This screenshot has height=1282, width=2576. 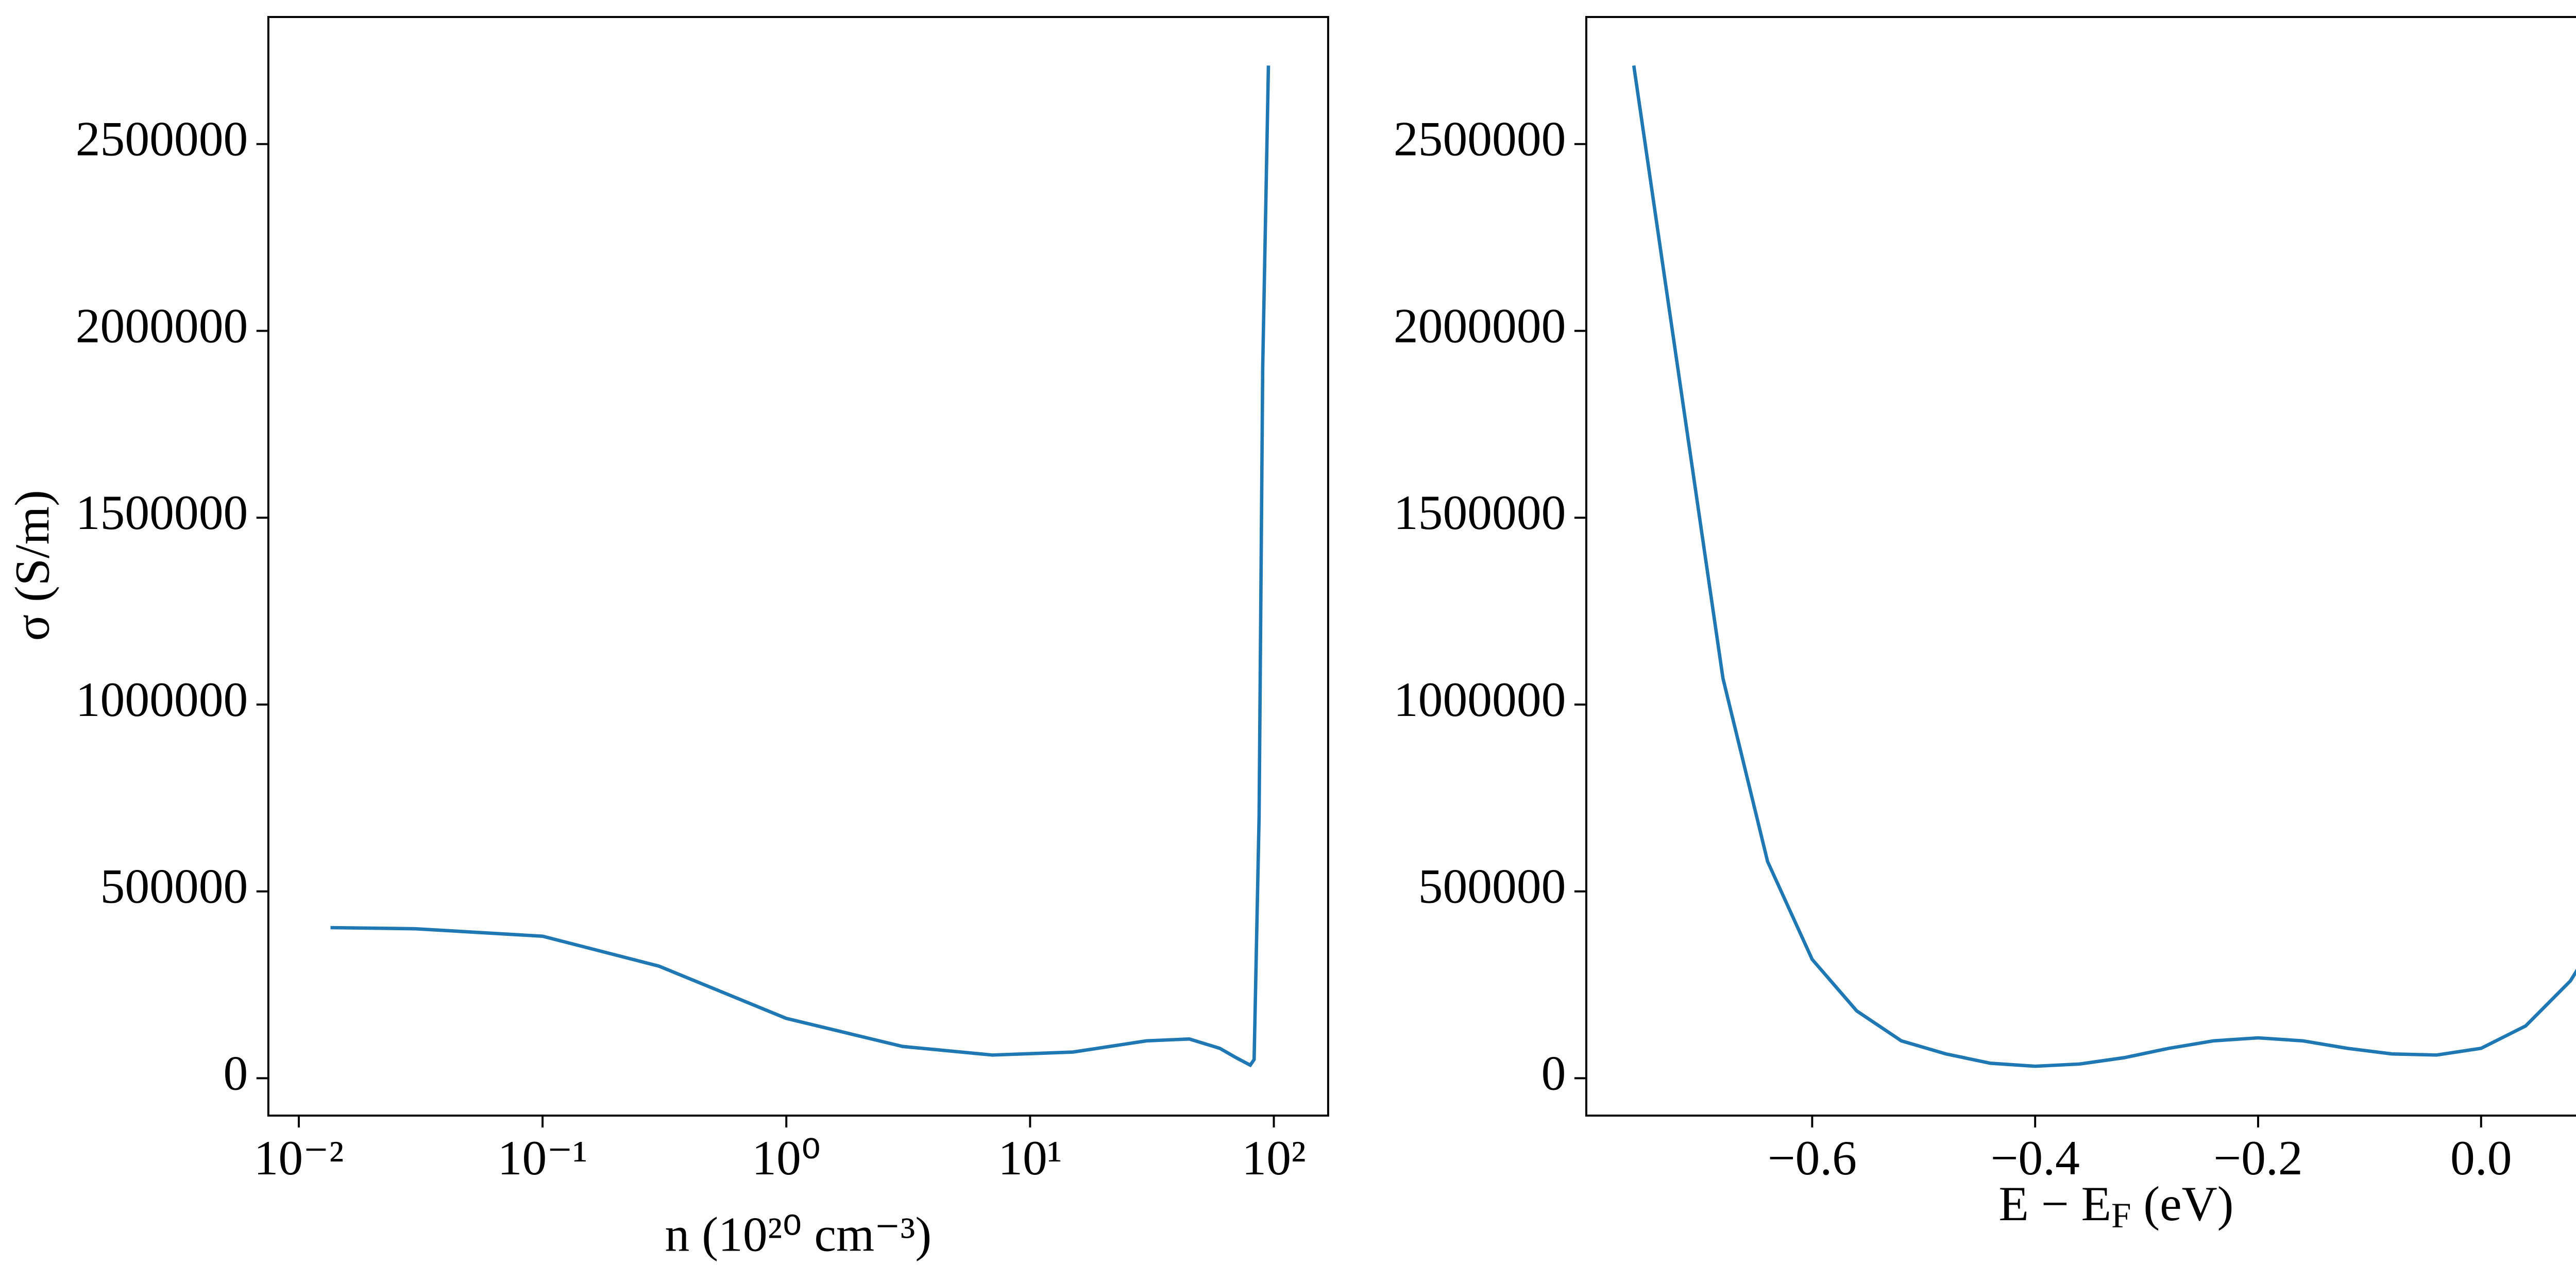 I want to click on x-tick-label: 10¹, so click(x=1030, y=1158).